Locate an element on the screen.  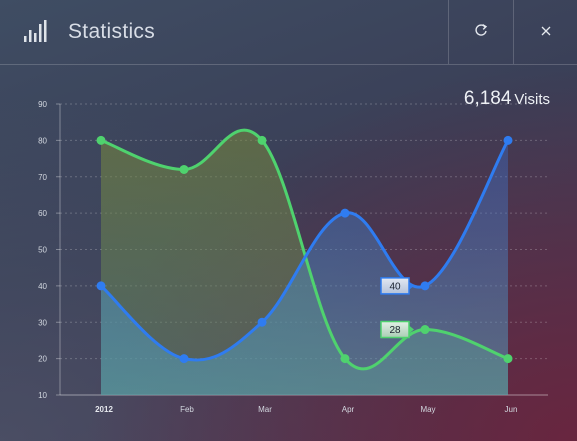
close-icon is located at coordinates (546, 32).